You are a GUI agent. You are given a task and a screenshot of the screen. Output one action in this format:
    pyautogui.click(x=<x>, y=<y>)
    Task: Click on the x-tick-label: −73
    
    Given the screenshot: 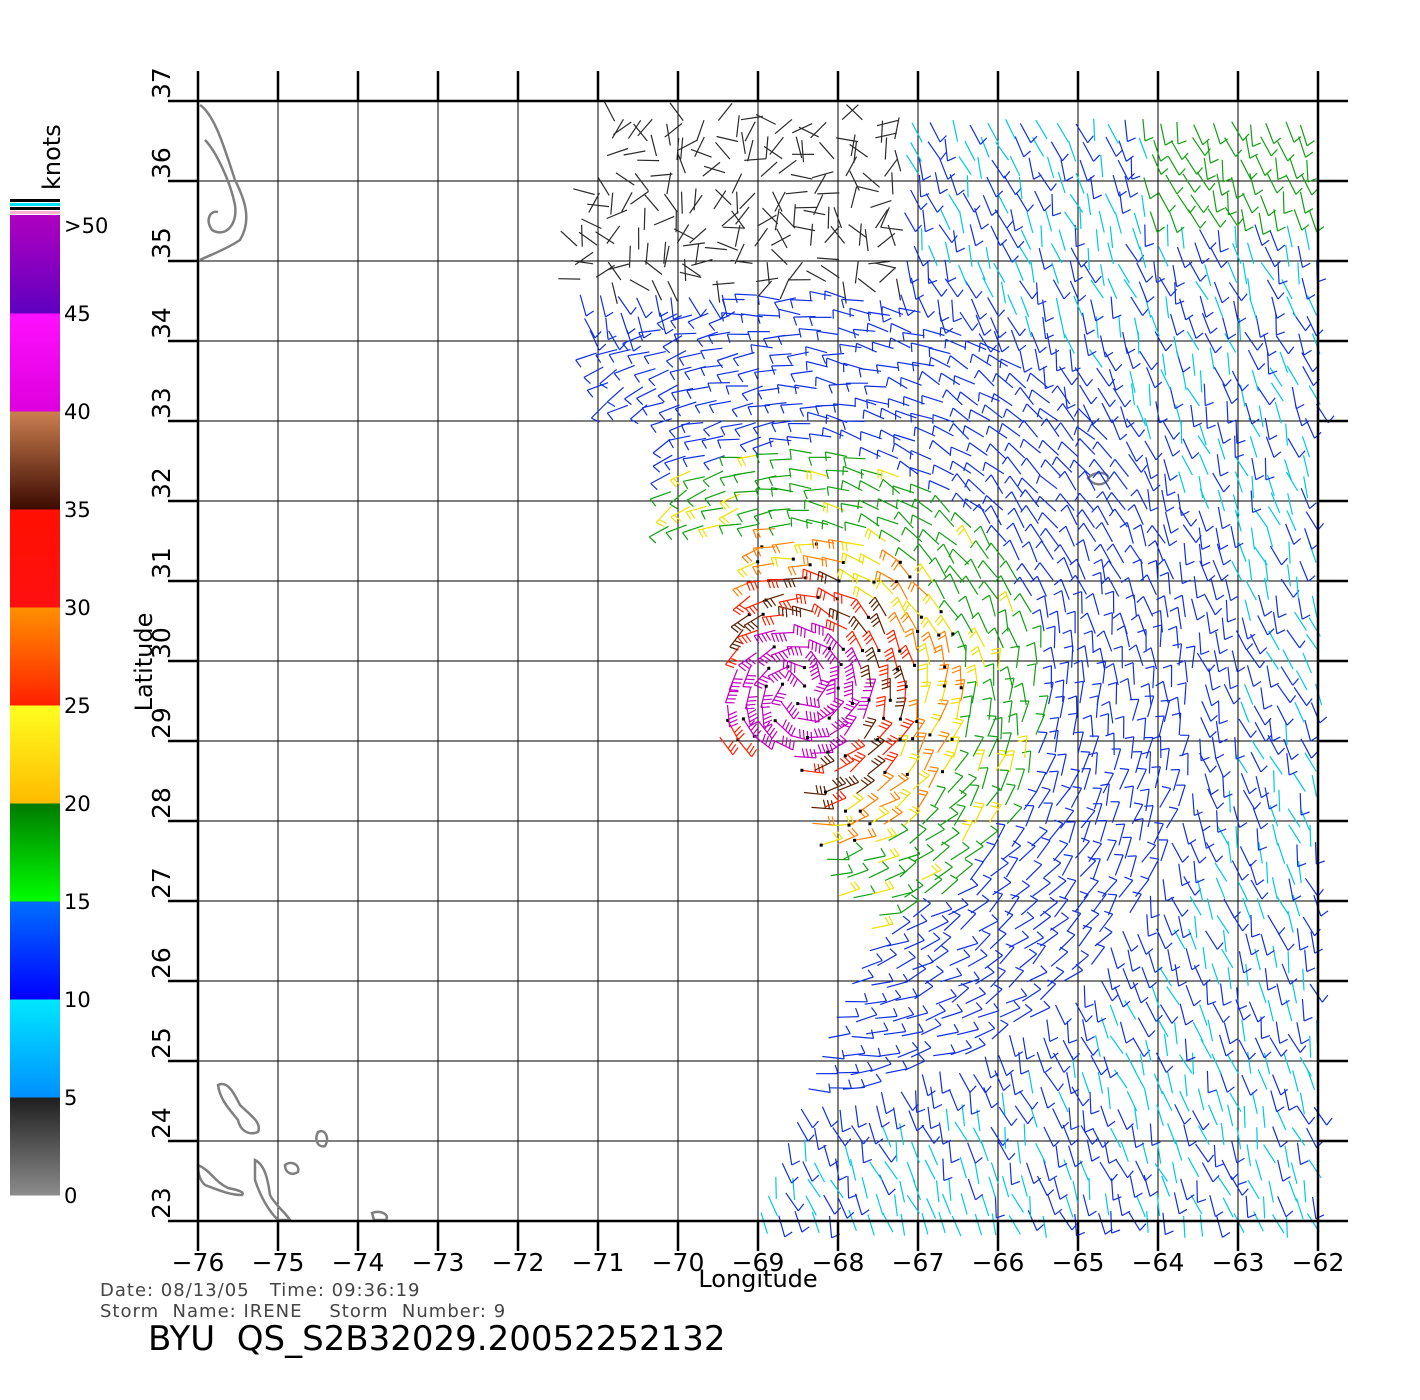 What is the action you would take?
    pyautogui.click(x=438, y=1262)
    